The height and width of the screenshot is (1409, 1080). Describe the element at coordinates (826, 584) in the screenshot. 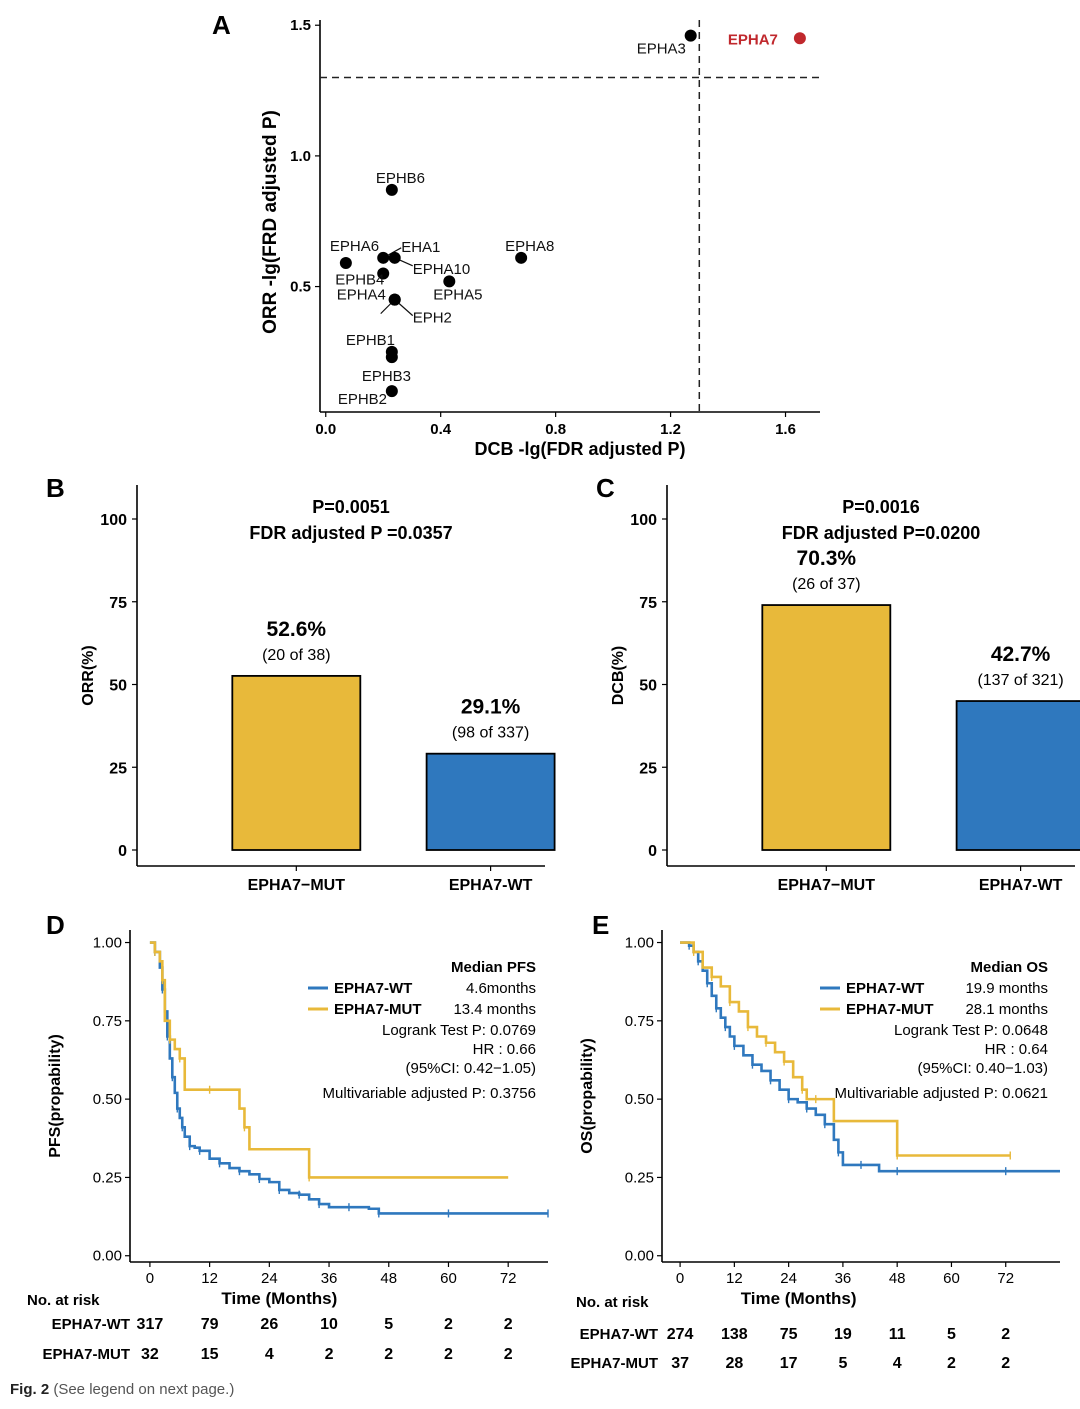

I see `bar-count-label: (26 of 37)` at that location.